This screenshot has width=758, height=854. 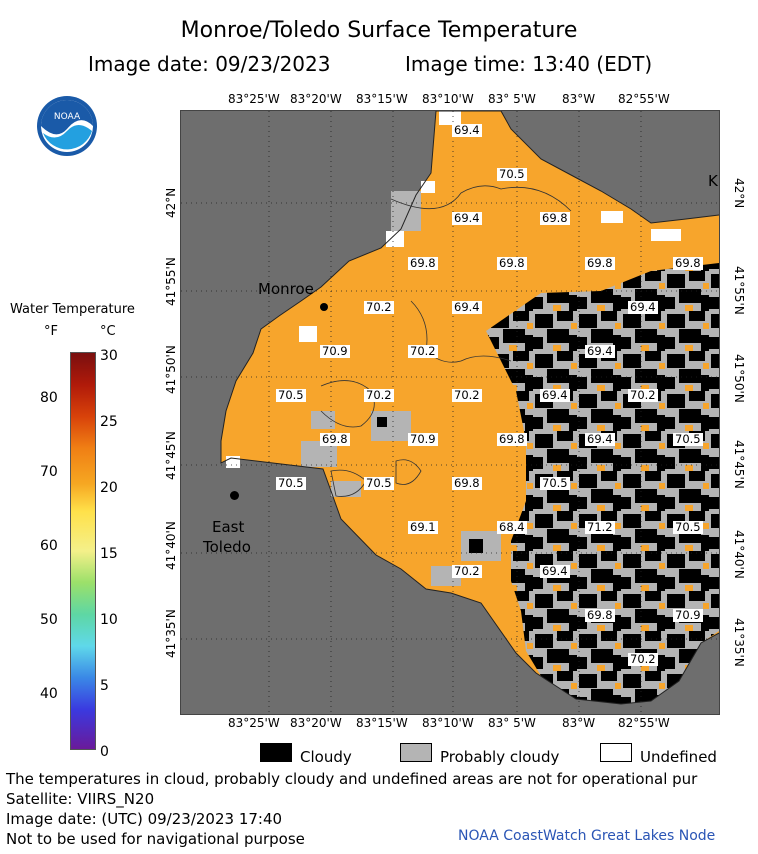 What do you see at coordinates (108, 331) in the screenshot?
I see `legend-unit-c: °C` at bounding box center [108, 331].